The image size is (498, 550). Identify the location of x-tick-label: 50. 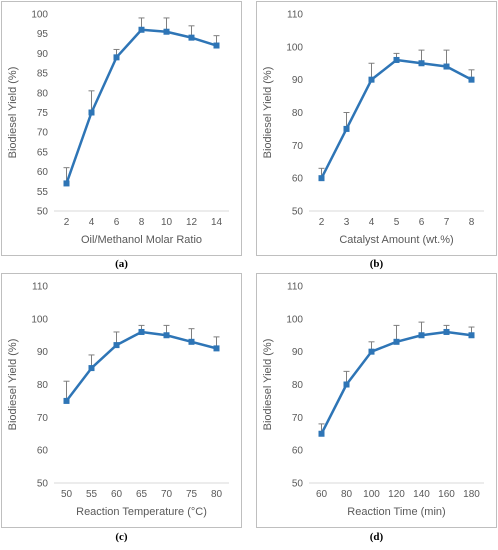
(67, 494).